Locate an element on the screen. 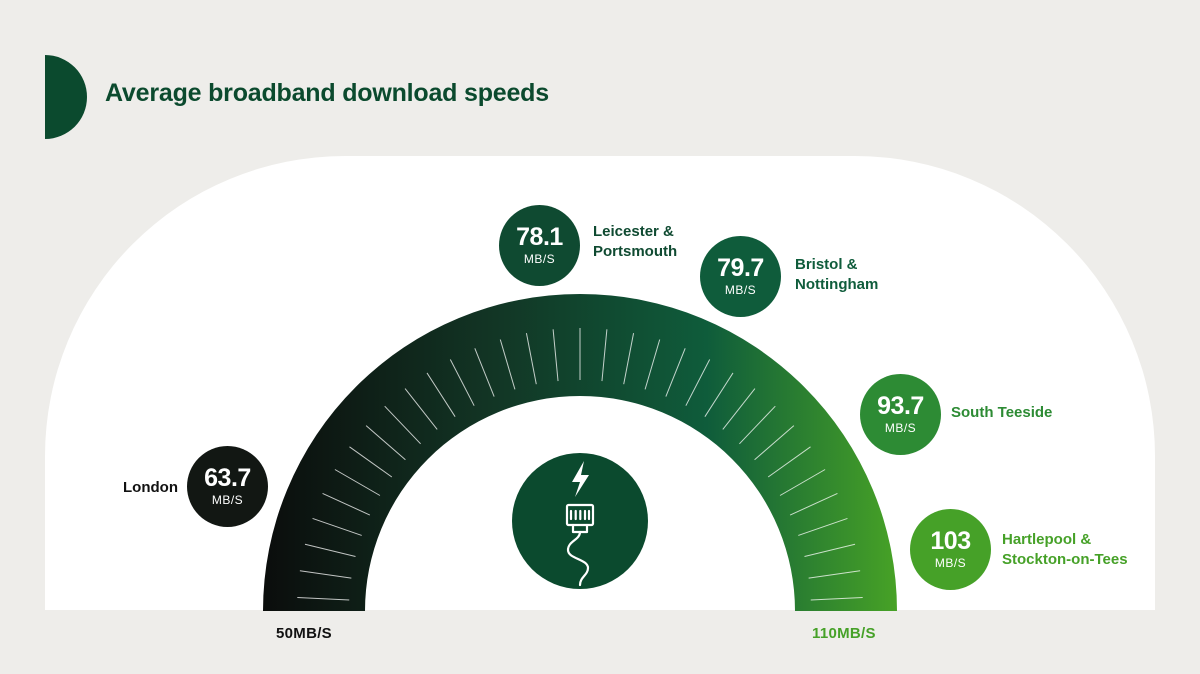 The height and width of the screenshot is (674, 1200). label-leicester-portsmouth: Leicester & Portsmouth is located at coordinates (635, 241).